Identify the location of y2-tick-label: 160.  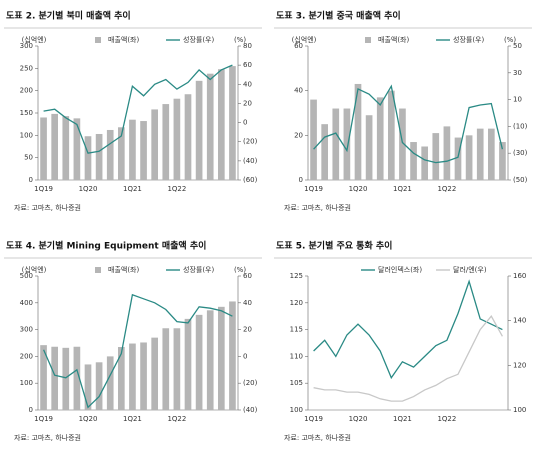
(519, 276).